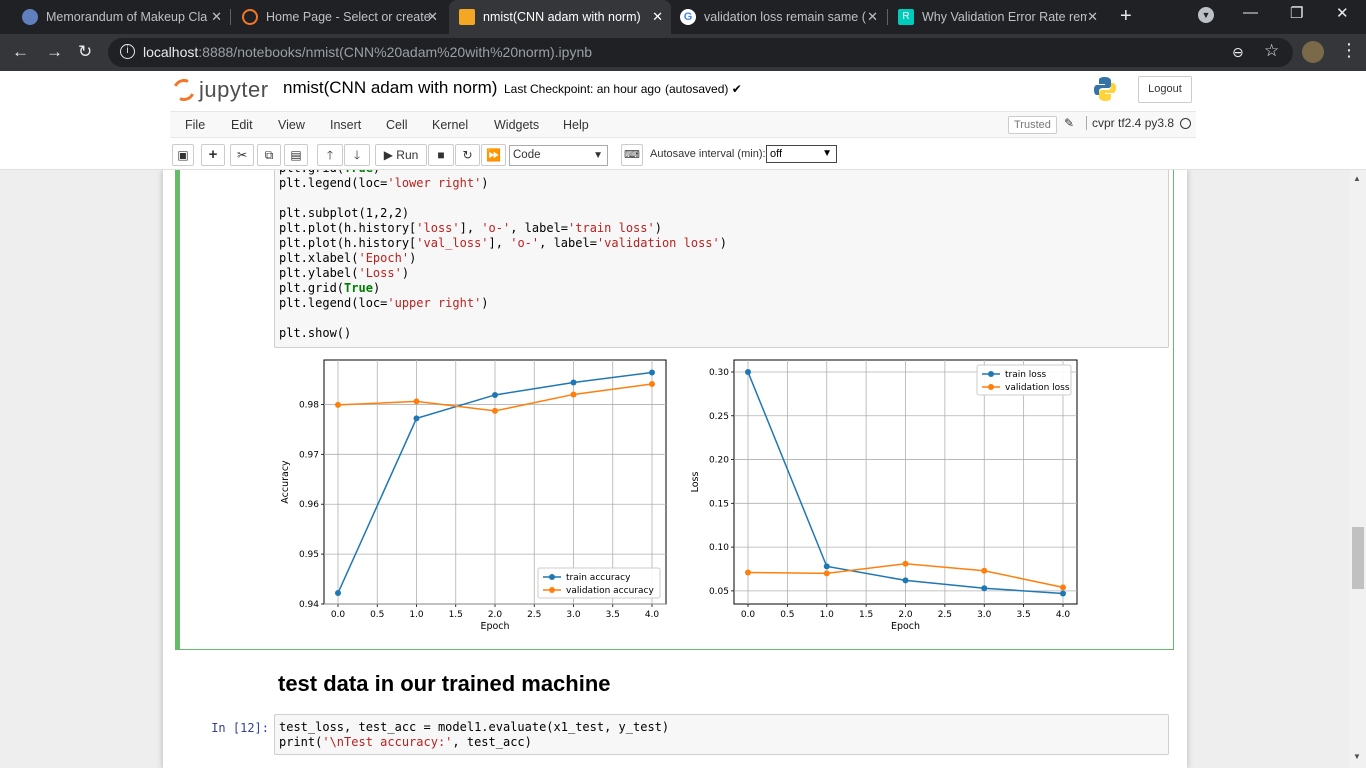  I want to click on legend-label: validation loss, so click(1037, 388).